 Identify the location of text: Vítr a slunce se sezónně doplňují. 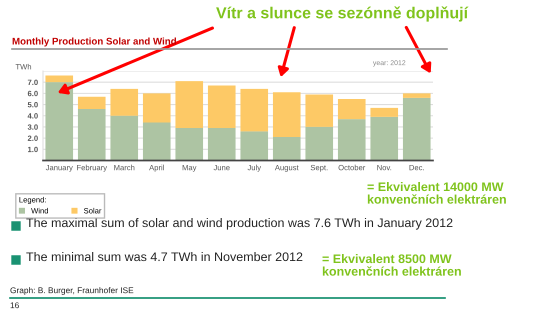
(342, 14).